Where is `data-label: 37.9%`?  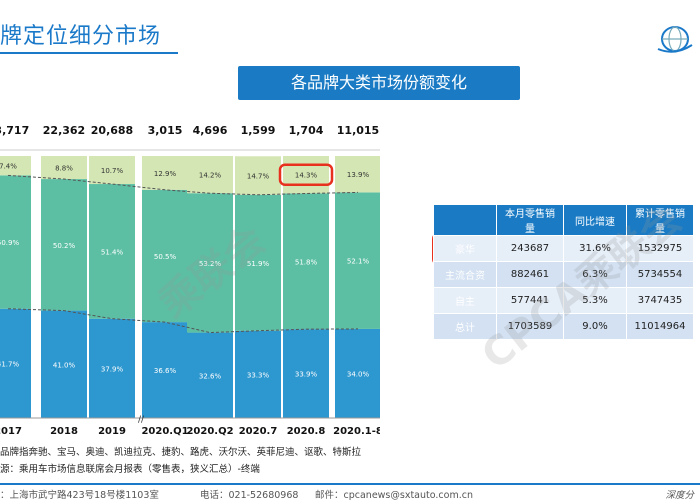
data-label: 37.9% is located at coordinates (112, 369).